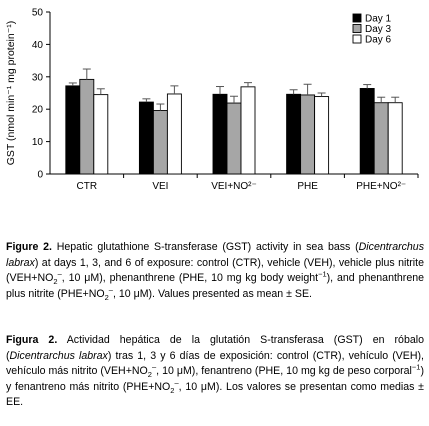  Describe the element at coordinates (38, 13) in the screenshot. I see `y-tick-label: 50` at that location.